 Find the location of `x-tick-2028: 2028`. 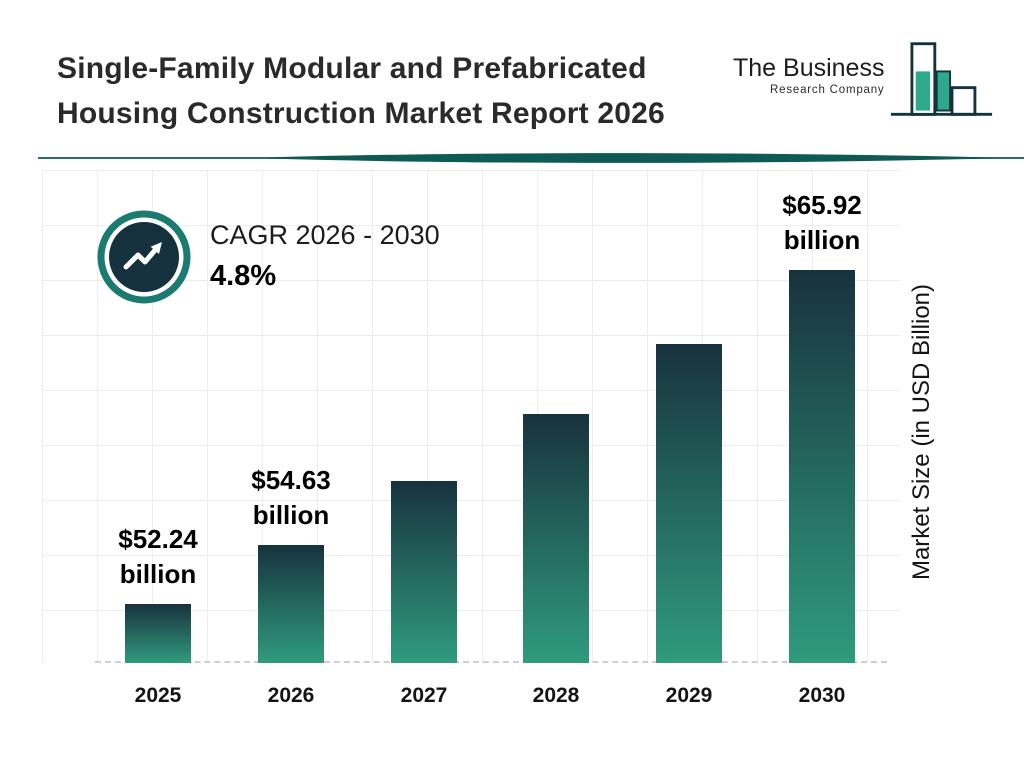

x-tick-2028: 2028 is located at coordinates (556, 695).